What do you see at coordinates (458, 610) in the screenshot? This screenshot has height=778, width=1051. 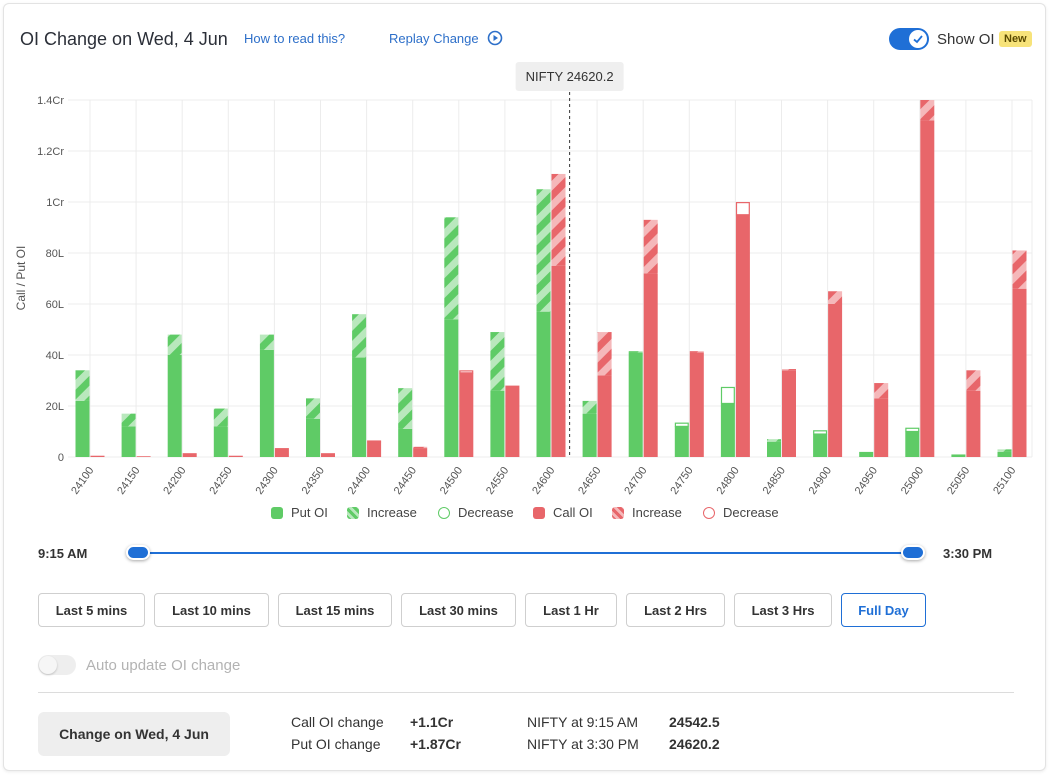 I see `last-30-mins-button: Last 30 mins` at bounding box center [458, 610].